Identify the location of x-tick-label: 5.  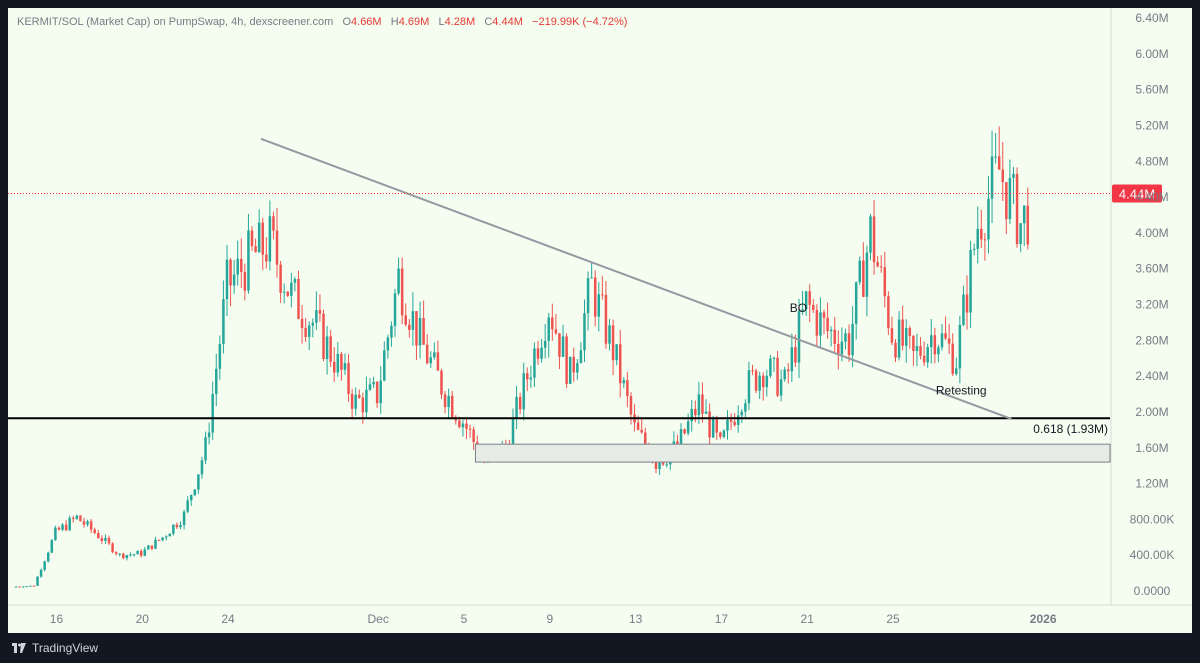
(464, 619).